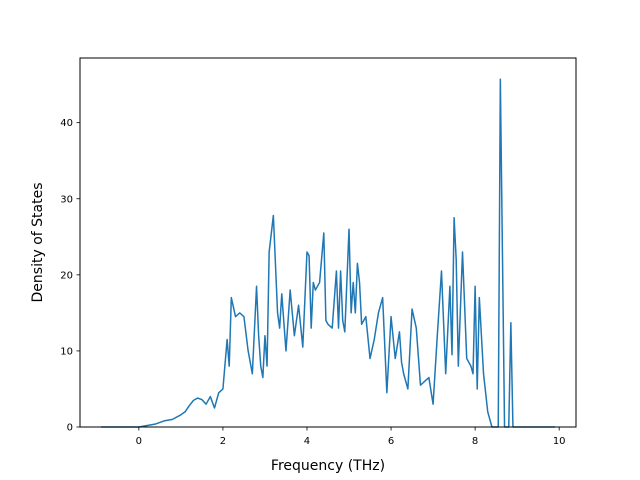 This screenshot has height=480, width=640. What do you see at coordinates (70, 428) in the screenshot?
I see `y-tick-label: 0` at bounding box center [70, 428].